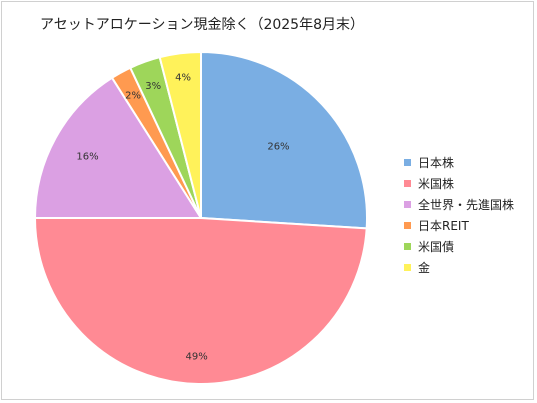  What do you see at coordinates (153, 86) in the screenshot?
I see `data-label-5: 3%` at bounding box center [153, 86].